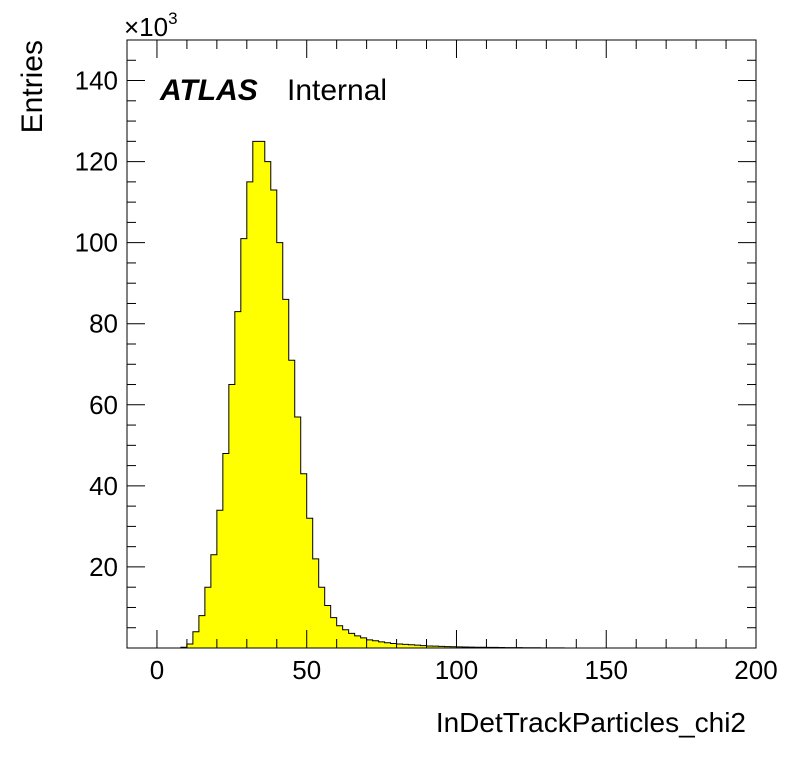 The height and width of the screenshot is (772, 796). What do you see at coordinates (591, 722) in the screenshot?
I see `x-axis-label: InDetTrackParticles_chi2` at bounding box center [591, 722].